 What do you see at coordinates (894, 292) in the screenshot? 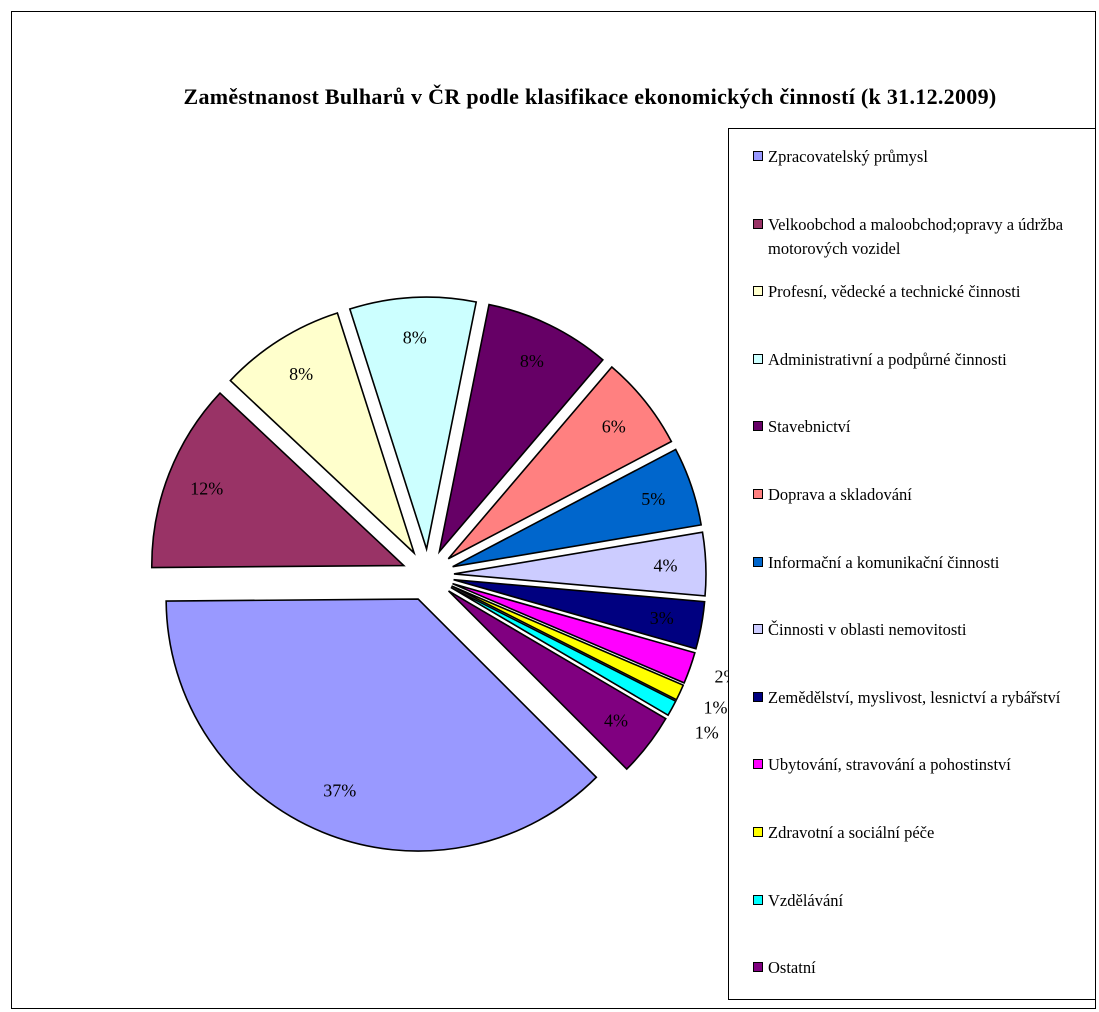
I see `legend-label: Profesní, vědecké a technické činnosti` at bounding box center [894, 292].